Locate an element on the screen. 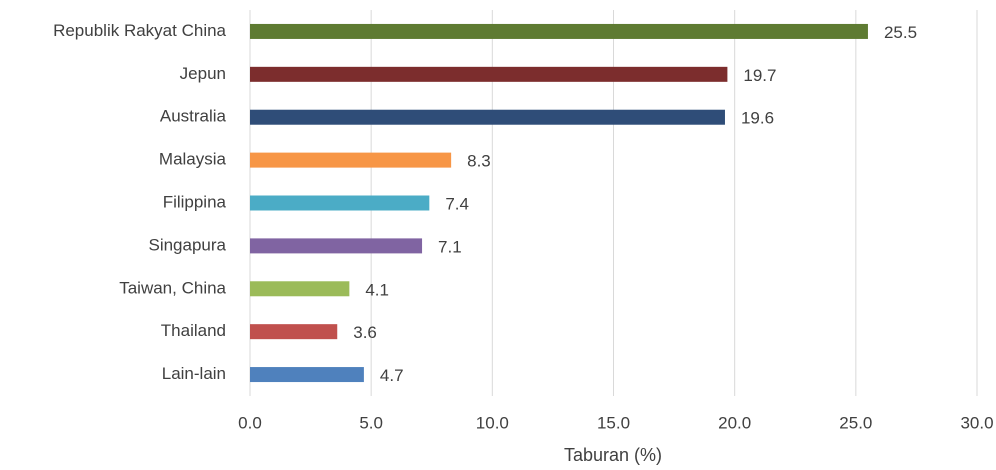 This screenshot has height=470, width=996. data-label: 8.3 is located at coordinates (479, 161).